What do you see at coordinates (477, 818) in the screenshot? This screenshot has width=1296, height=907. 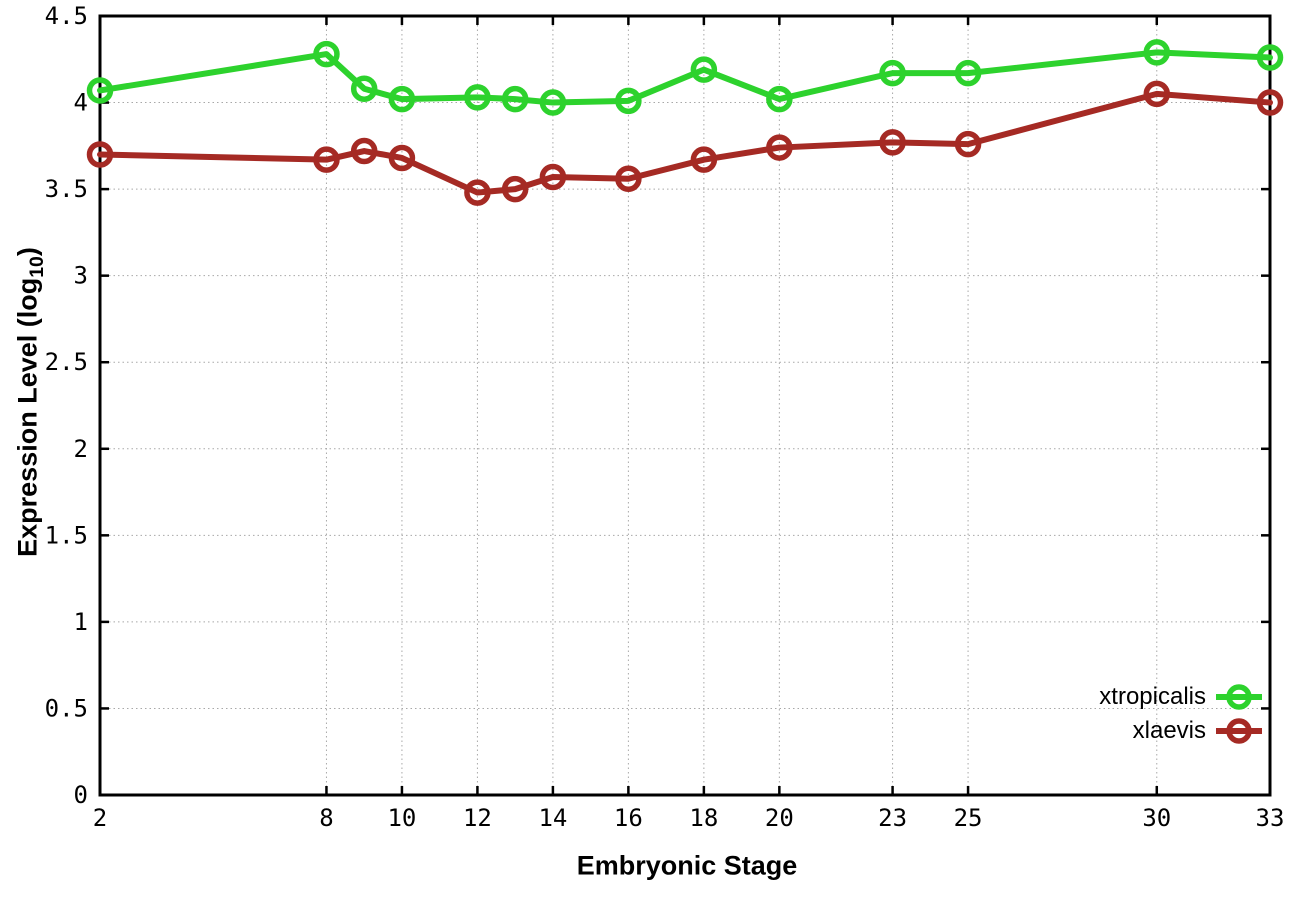 I see `x-tick-label: 12` at bounding box center [477, 818].